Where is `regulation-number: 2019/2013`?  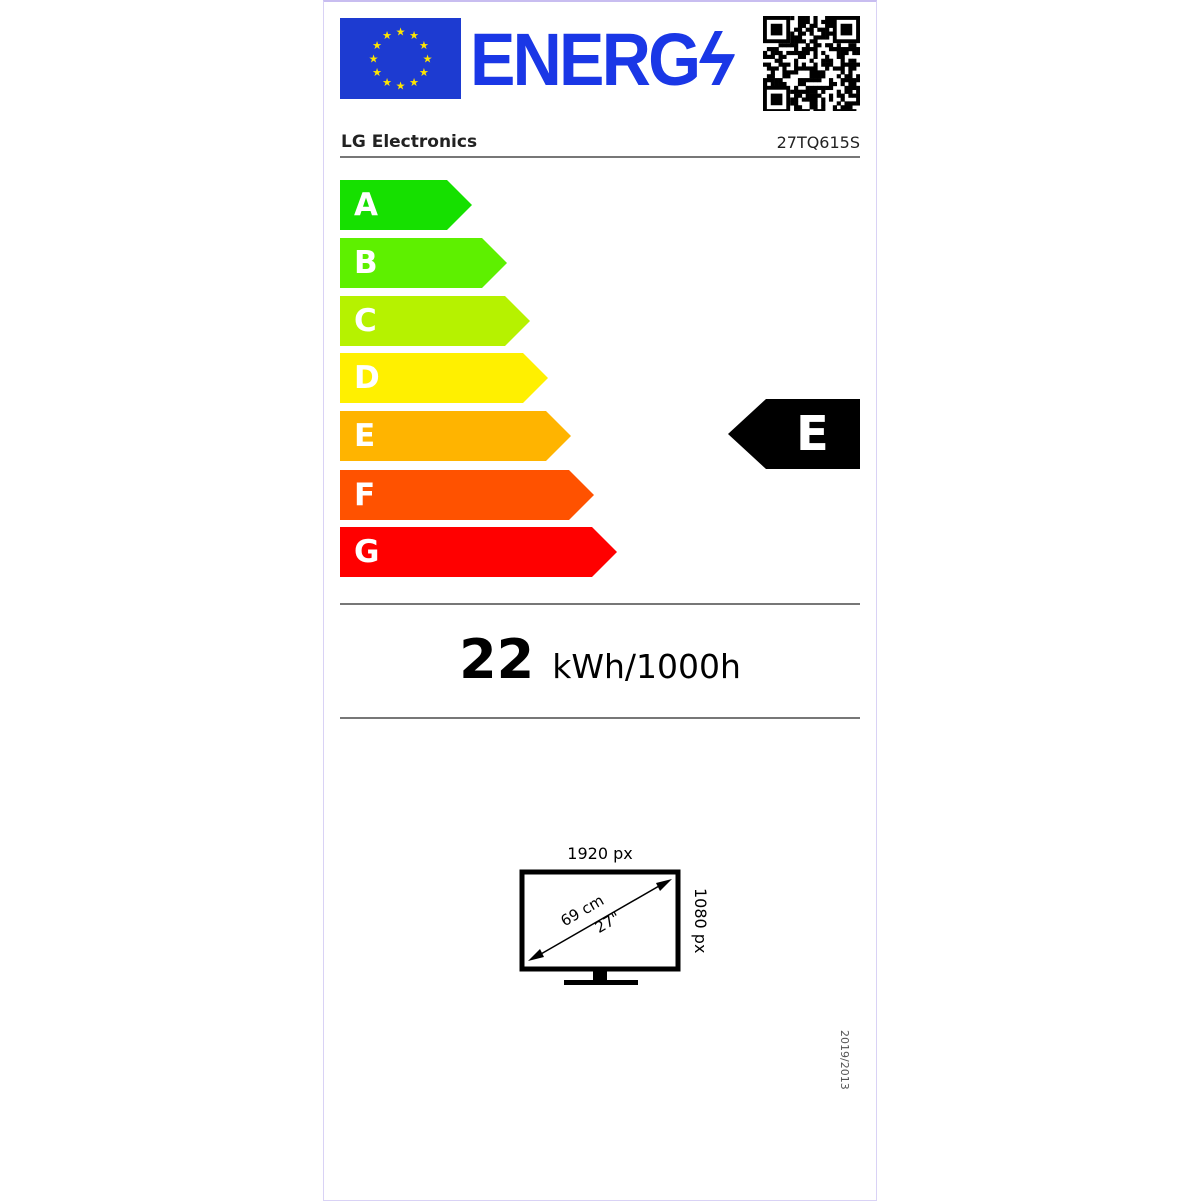
regulation-number: 2019/2013 is located at coordinates (844, 1060).